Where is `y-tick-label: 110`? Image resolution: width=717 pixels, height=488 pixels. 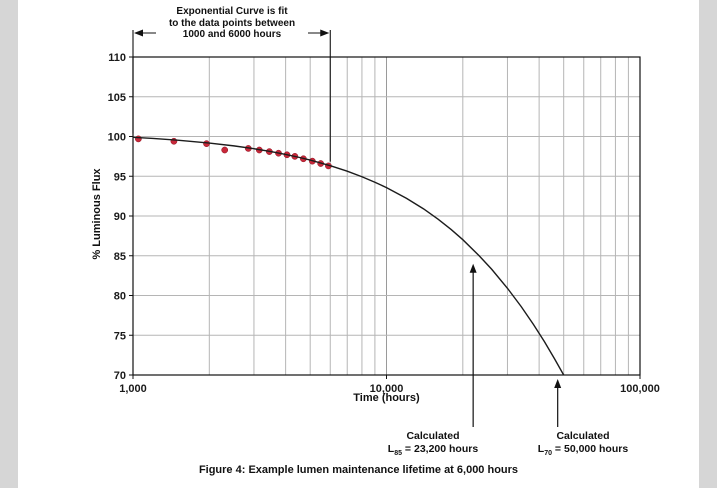
y-tick-label: 110 is located at coordinates (117, 58).